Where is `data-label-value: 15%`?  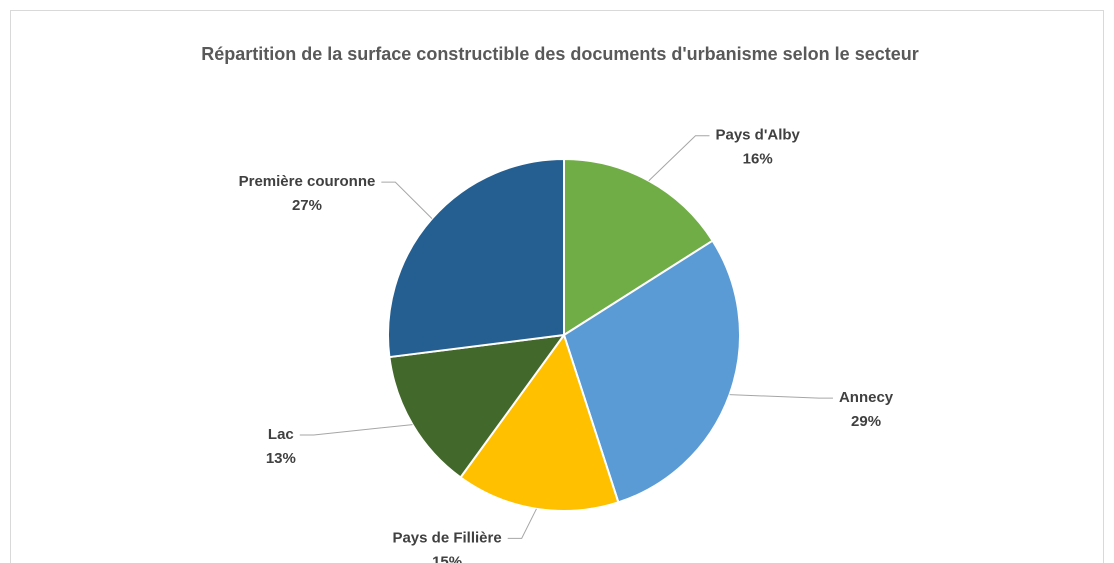 data-label-value: 15% is located at coordinates (447, 558).